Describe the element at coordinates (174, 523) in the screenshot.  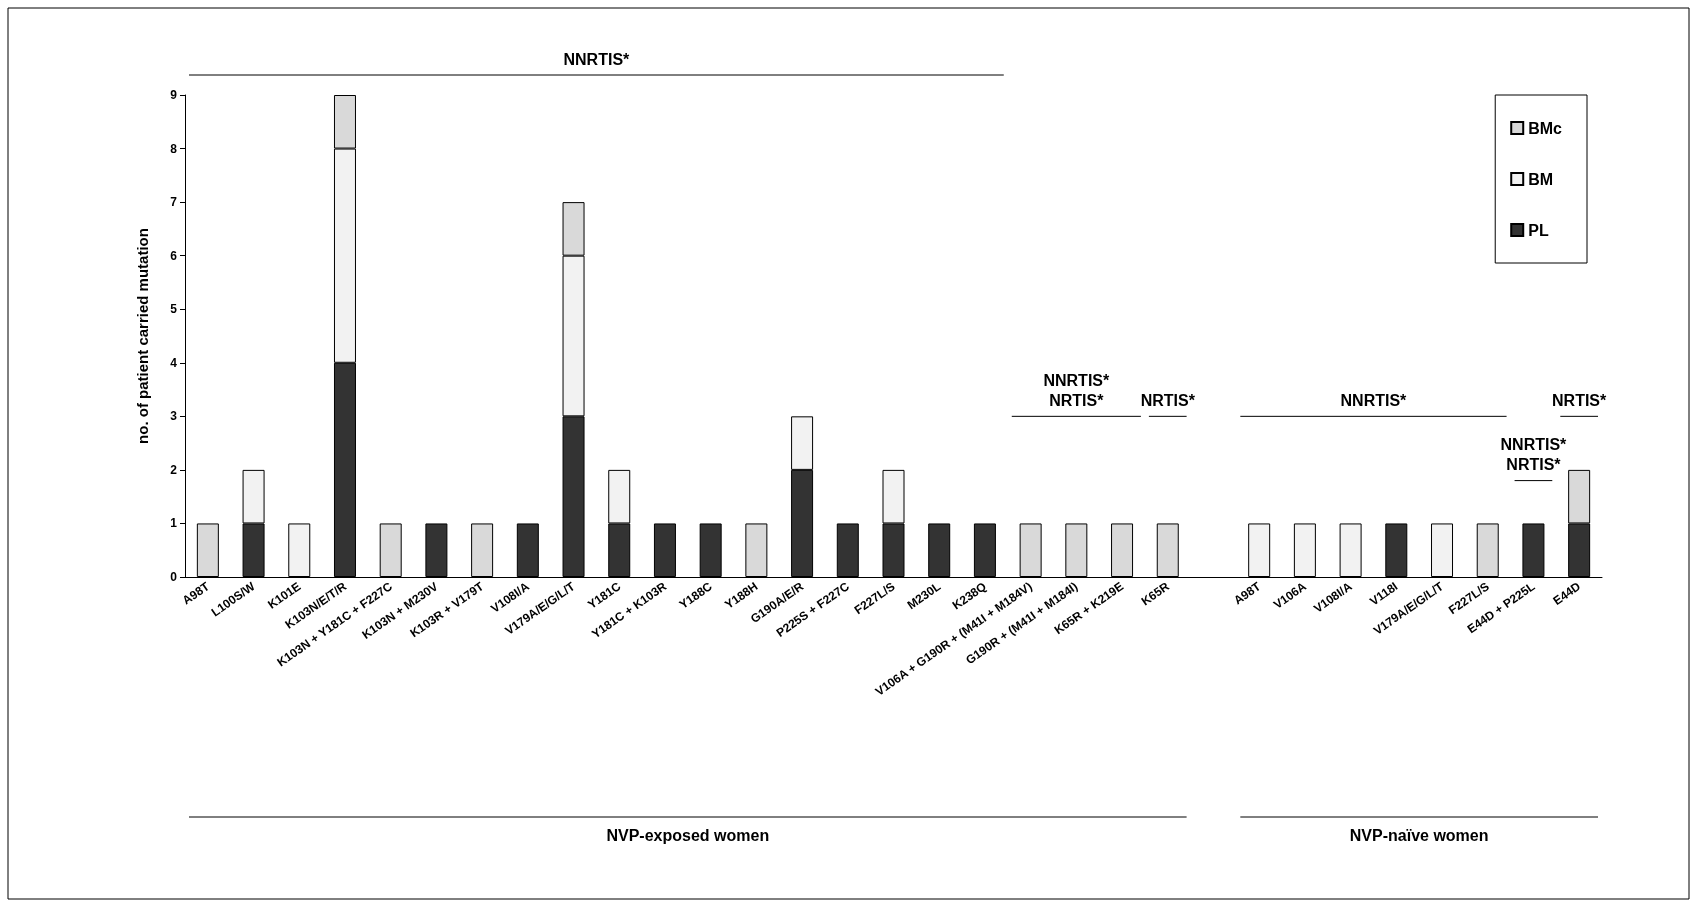
I see `y-tick-label: 1` at that location.